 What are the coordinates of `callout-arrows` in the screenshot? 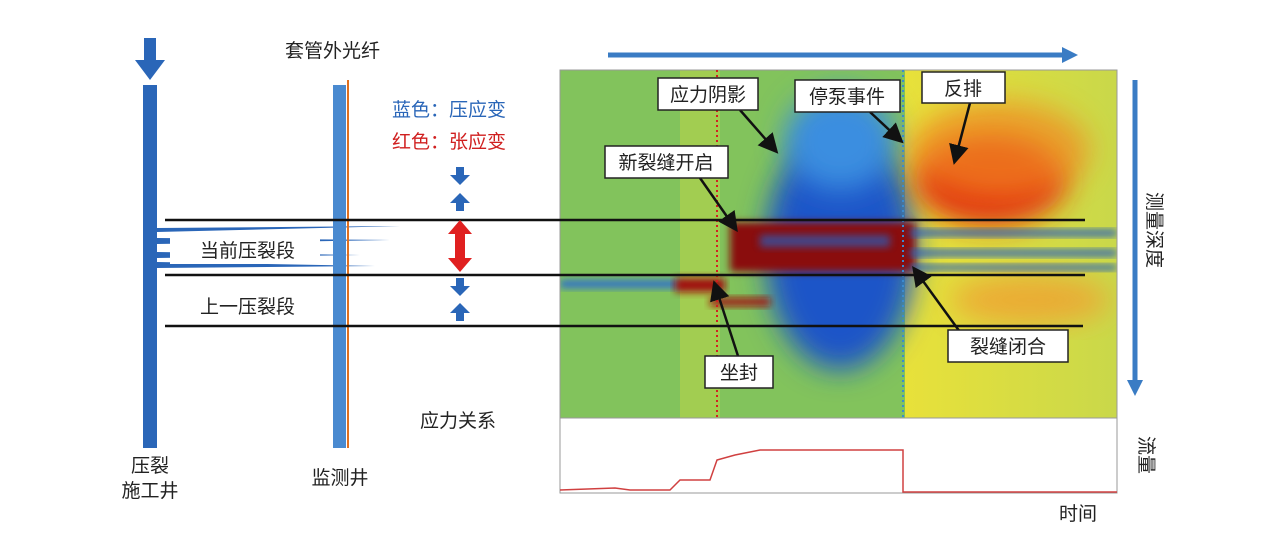 It's located at (835, 229).